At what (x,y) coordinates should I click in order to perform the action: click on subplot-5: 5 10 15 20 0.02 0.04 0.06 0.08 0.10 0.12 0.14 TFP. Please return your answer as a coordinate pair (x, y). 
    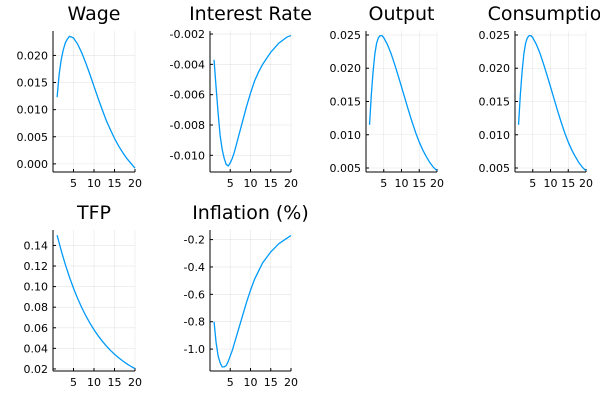
    Looking at the image, I should click on (83, 295).